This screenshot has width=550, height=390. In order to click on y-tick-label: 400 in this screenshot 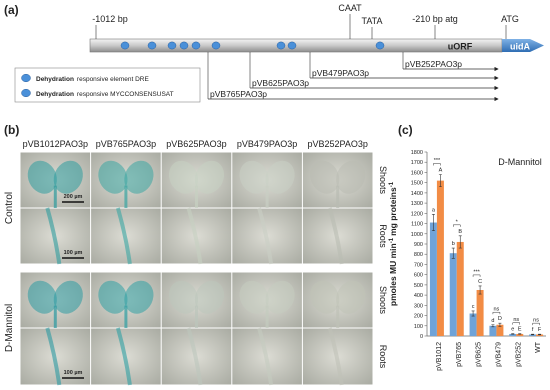, I will do `click(418, 296)`.